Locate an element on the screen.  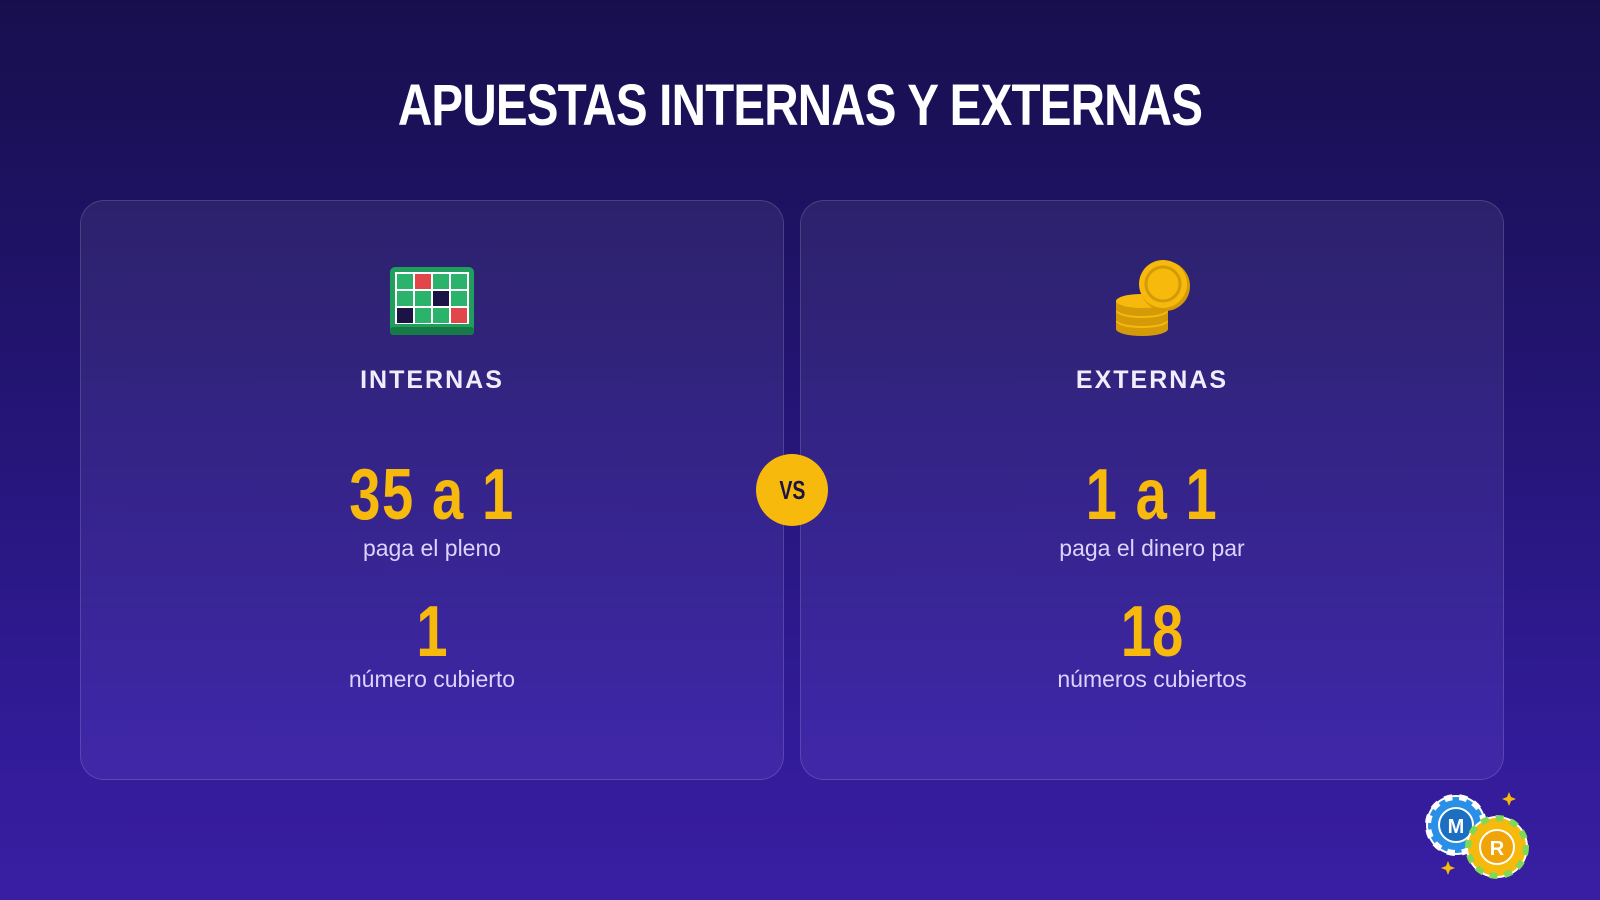
internas-label: INTERNAS is located at coordinates (432, 380).